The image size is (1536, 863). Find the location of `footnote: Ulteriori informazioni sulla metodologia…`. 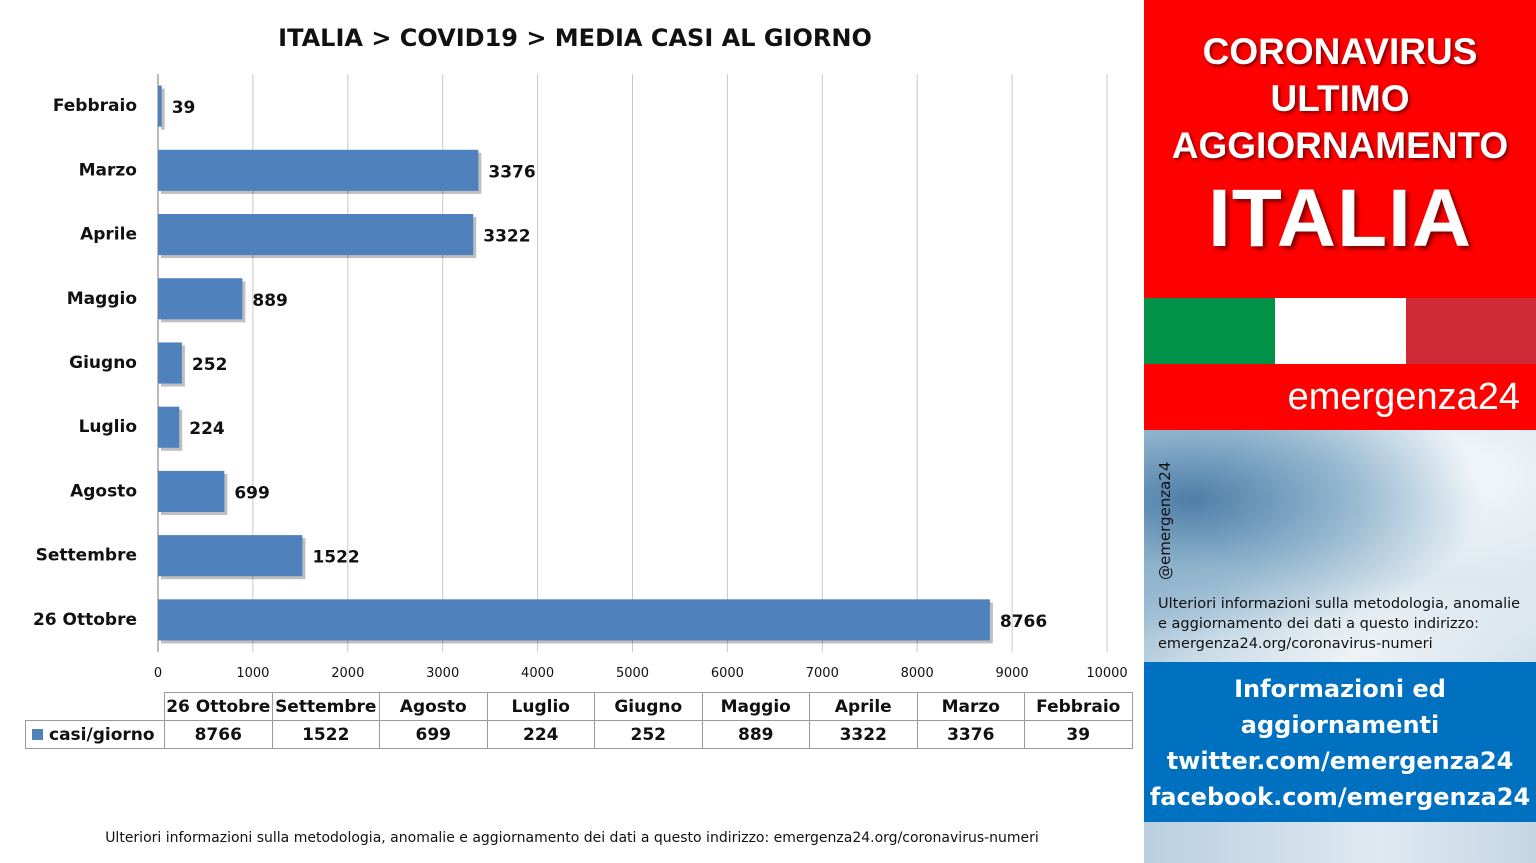

footnote: Ulteriori informazioni sulla metodologia… is located at coordinates (572, 838).